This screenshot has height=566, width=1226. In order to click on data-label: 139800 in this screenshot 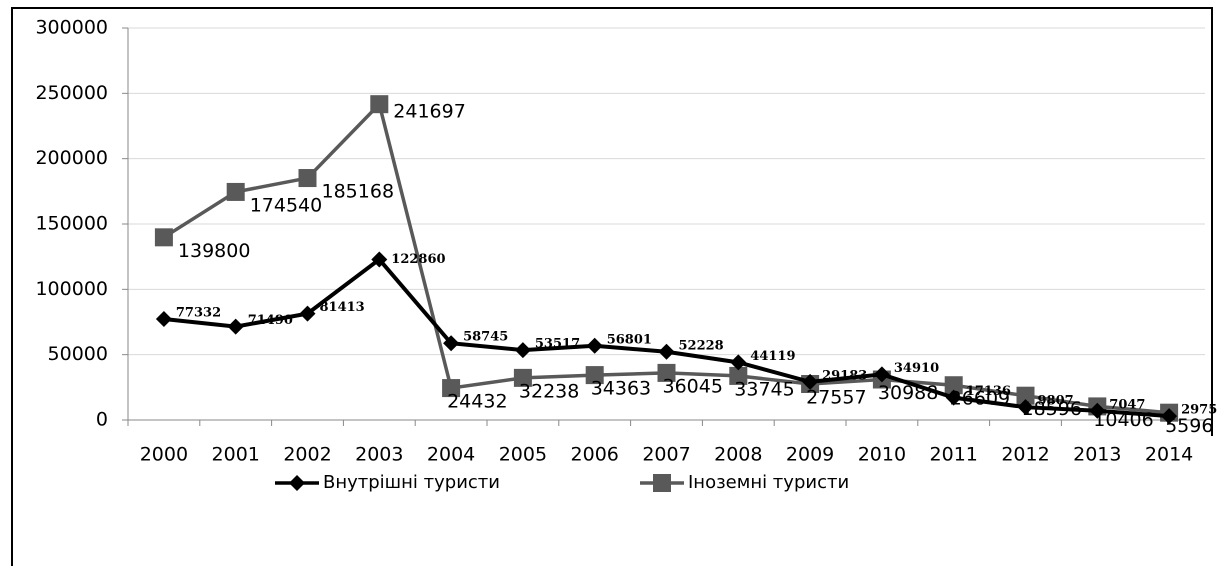, I will do `click(214, 251)`.